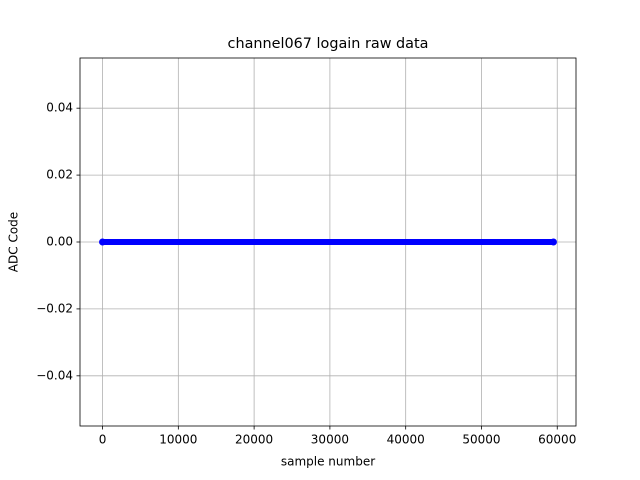 The width and height of the screenshot is (640, 480). I want to click on x-tick-label: 20000, so click(254, 440).